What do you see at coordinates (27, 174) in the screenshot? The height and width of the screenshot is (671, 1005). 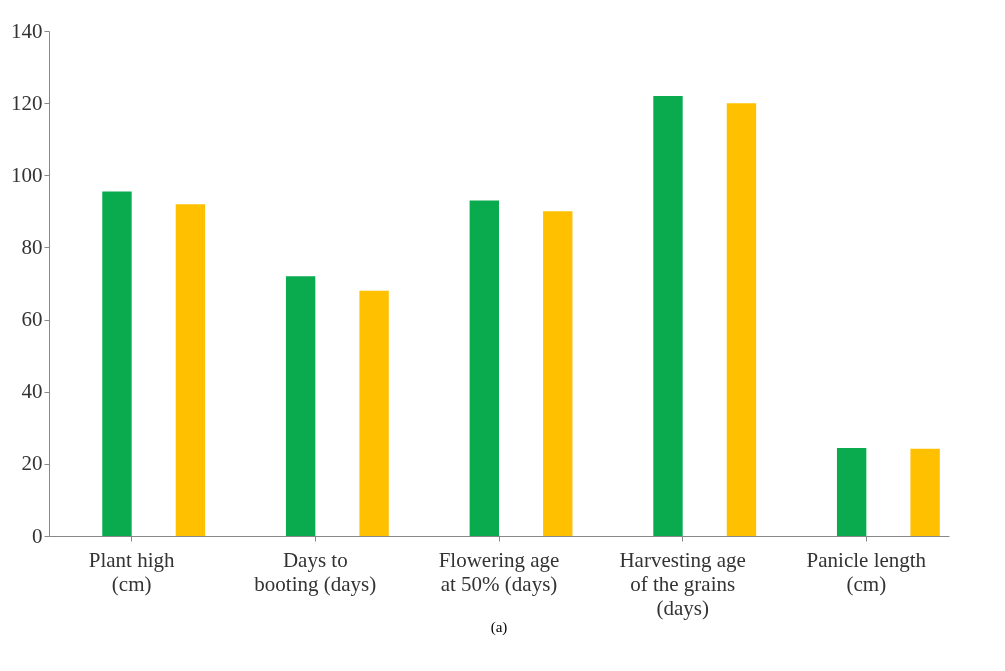 I see `y-tick-label: 100` at bounding box center [27, 174].